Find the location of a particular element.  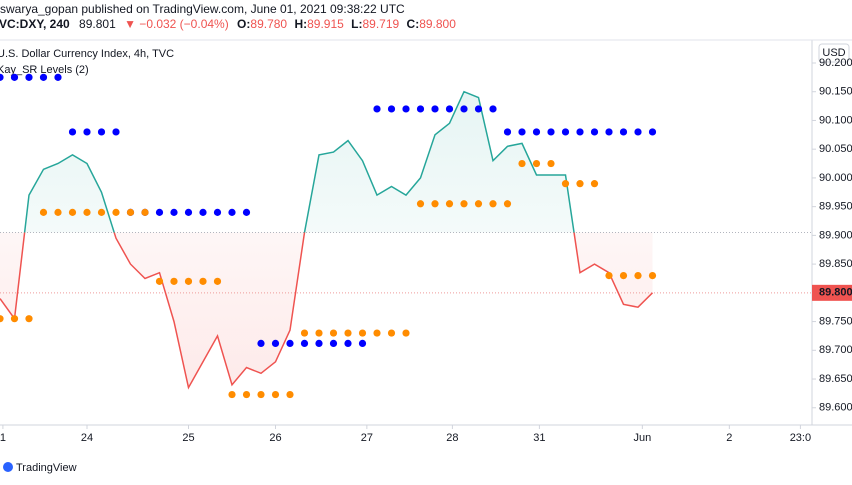

brand: TradingView is located at coordinates (46, 468).